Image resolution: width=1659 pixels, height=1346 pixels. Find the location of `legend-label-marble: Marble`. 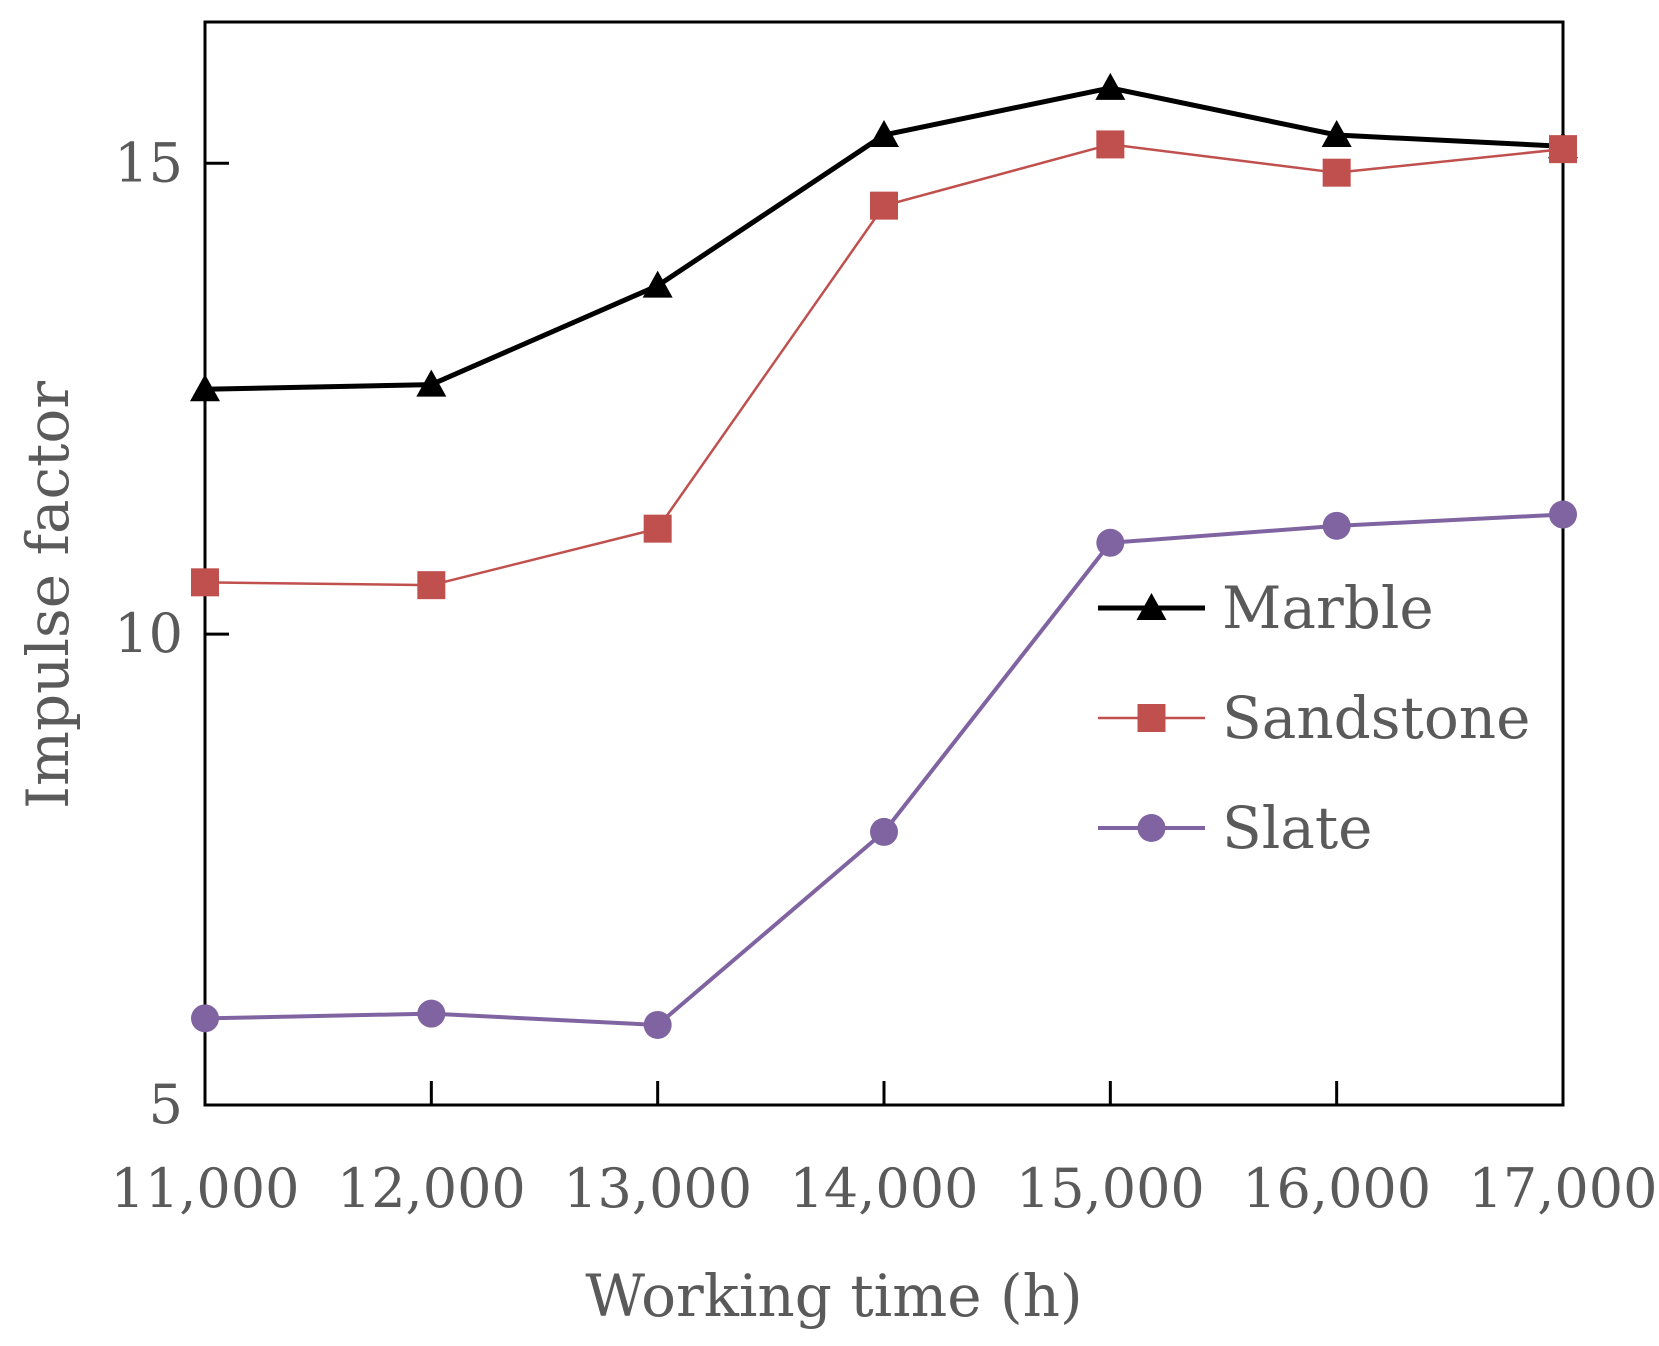

legend-label-marble: Marble is located at coordinates (1328, 608).